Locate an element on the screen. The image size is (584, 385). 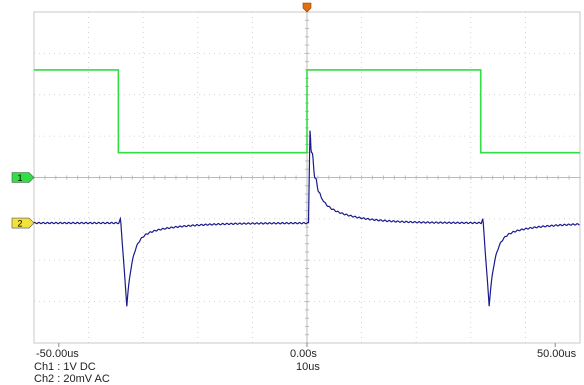
x-tick-label-center: 0.00s is located at coordinates (303, 354).